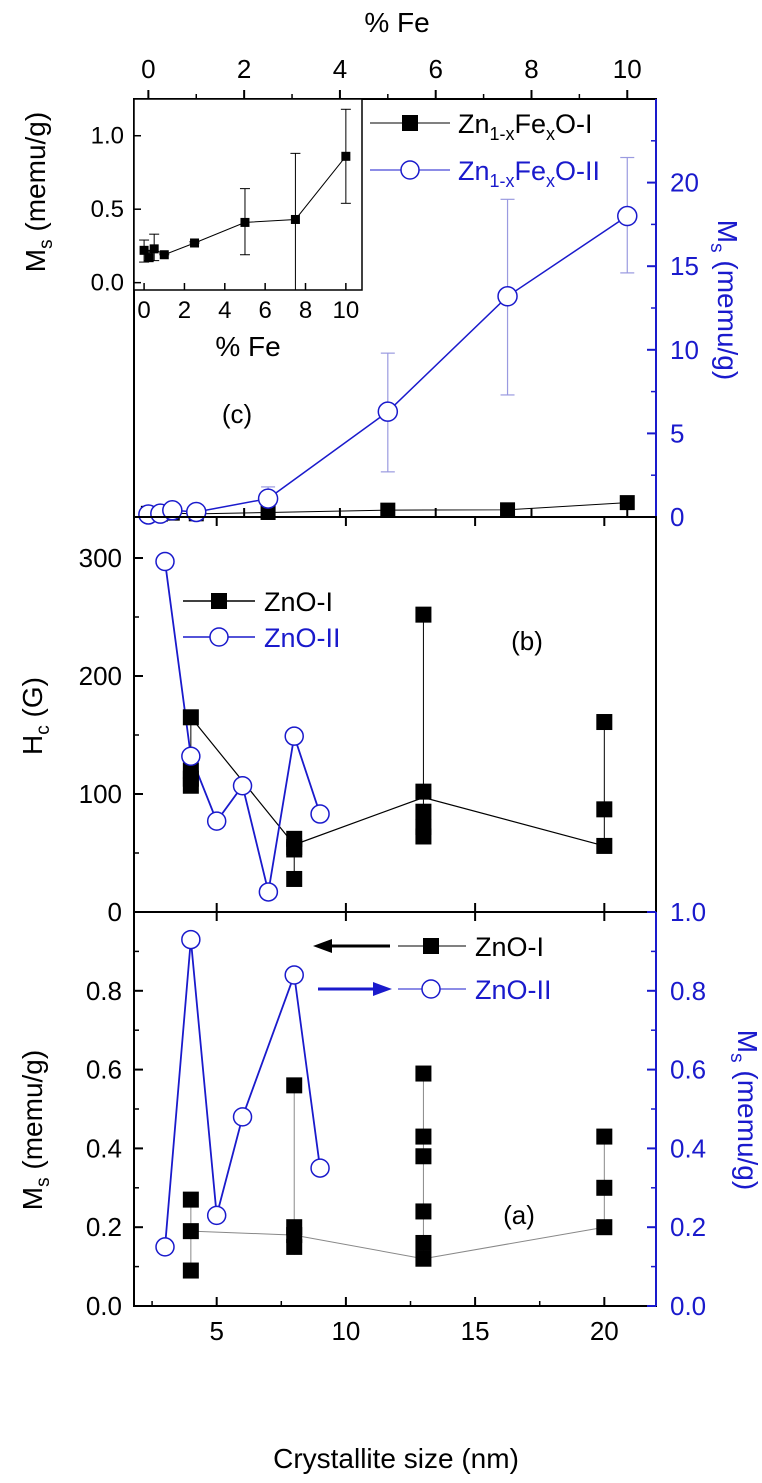 The height and width of the screenshot is (1483, 762). What do you see at coordinates (298, 602) in the screenshot?
I see `legend-b-label-i: ZnO-I` at bounding box center [298, 602].